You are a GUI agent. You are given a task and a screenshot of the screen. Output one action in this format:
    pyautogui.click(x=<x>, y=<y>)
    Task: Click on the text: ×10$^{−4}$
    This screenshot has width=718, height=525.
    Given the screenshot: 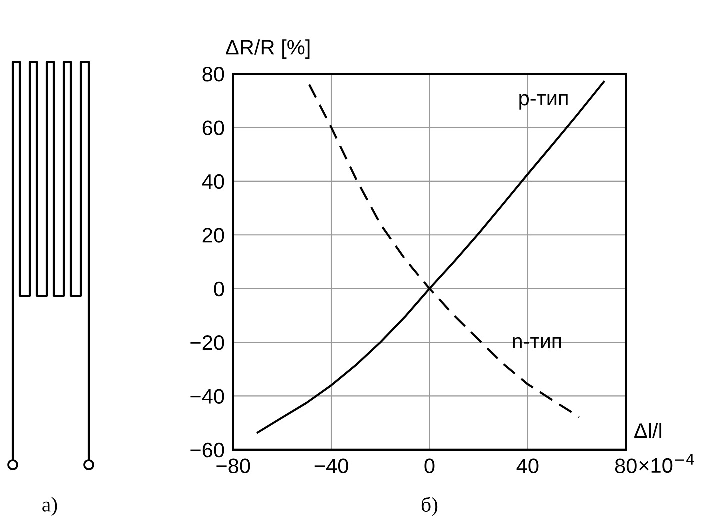 What is the action you would take?
    pyautogui.click(x=667, y=464)
    